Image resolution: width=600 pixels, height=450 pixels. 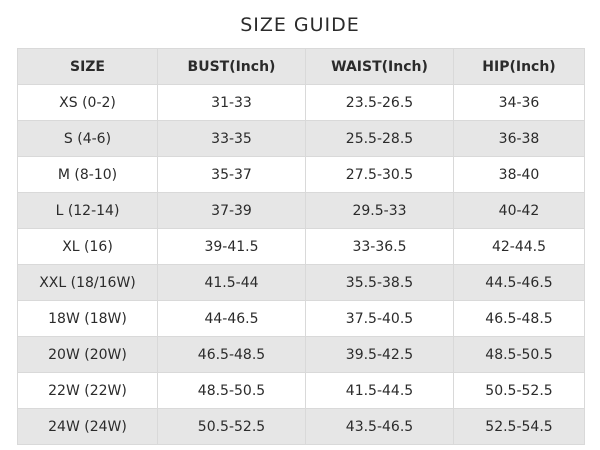 I want to click on cell-size: 18W (18W), so click(x=87, y=318).